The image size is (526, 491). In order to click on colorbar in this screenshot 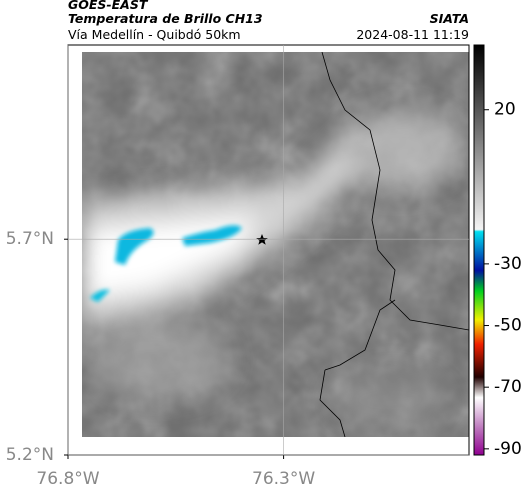, I will do `click(479, 250)`.